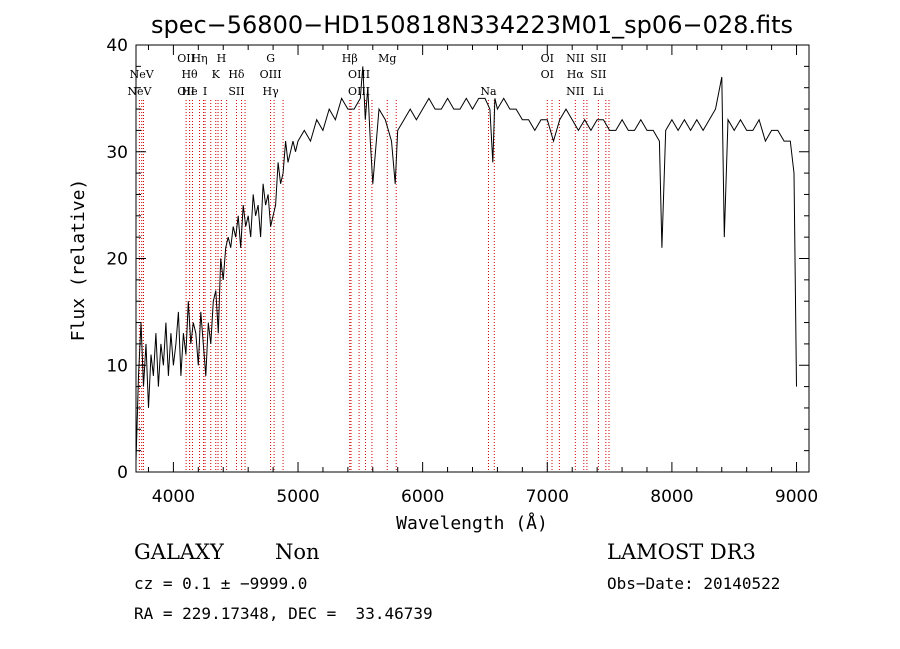 This screenshot has width=900, height=649. What do you see at coordinates (222, 58) in the screenshot?
I see `spectral-line-label: H` at bounding box center [222, 58].